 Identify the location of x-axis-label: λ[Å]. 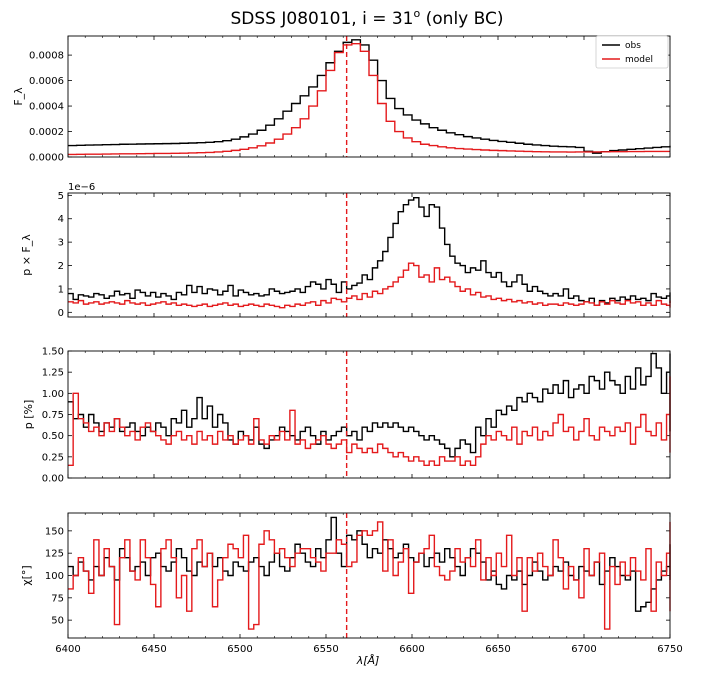
(368, 660).